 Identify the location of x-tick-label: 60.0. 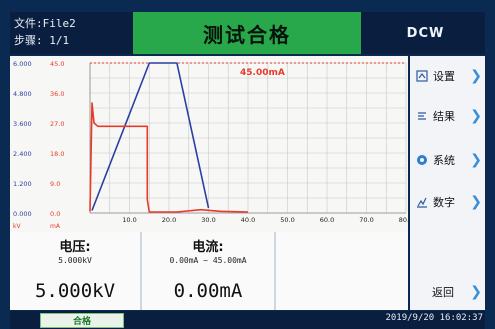
(327, 220).